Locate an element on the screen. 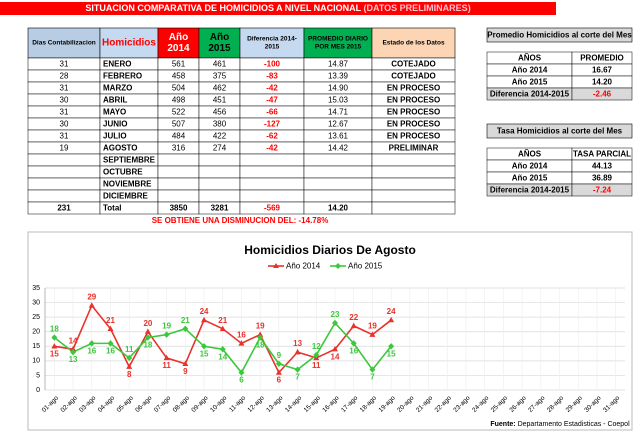 The height and width of the screenshot is (431, 640). cell-text: -62 is located at coordinates (272, 136).